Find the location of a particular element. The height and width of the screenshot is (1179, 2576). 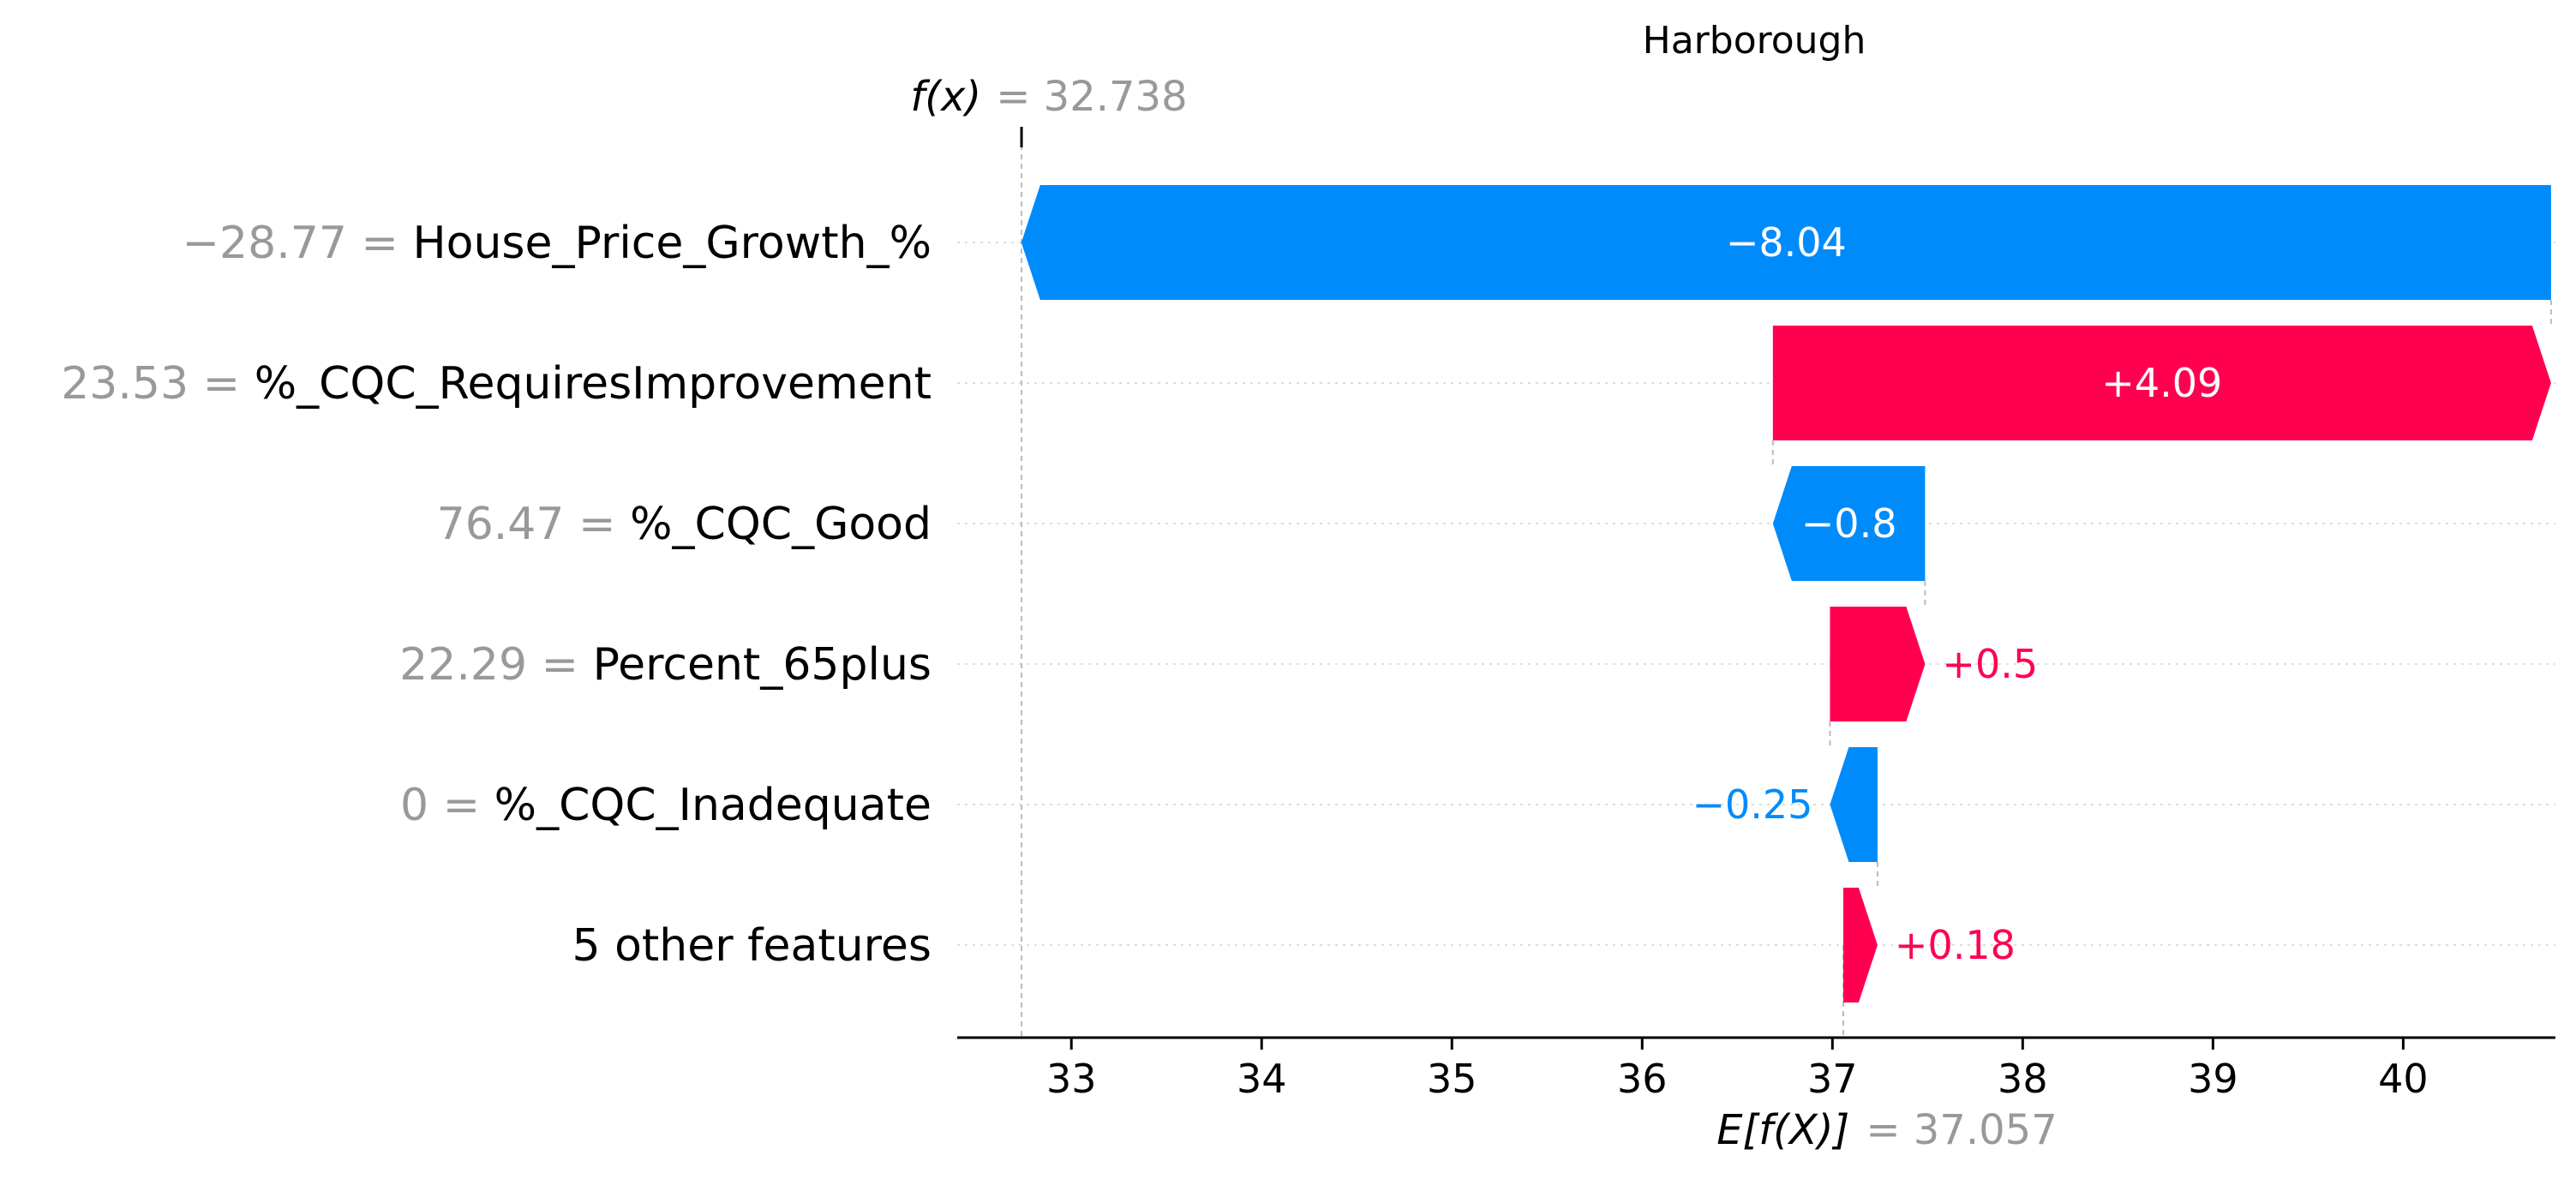

x-axis: 33 34 35 36 37 38 39 40 is located at coordinates (1756, 1069).